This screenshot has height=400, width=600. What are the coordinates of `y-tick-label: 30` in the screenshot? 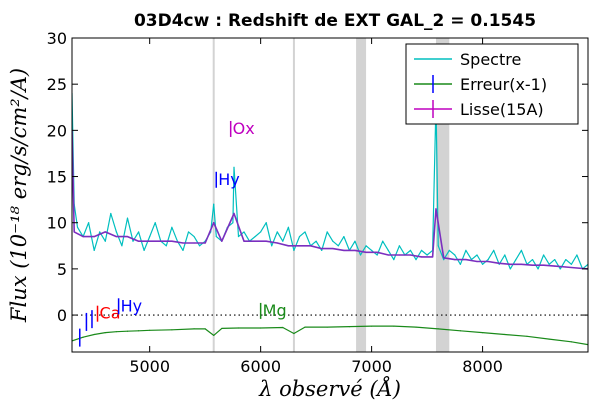 It's located at (57, 38).